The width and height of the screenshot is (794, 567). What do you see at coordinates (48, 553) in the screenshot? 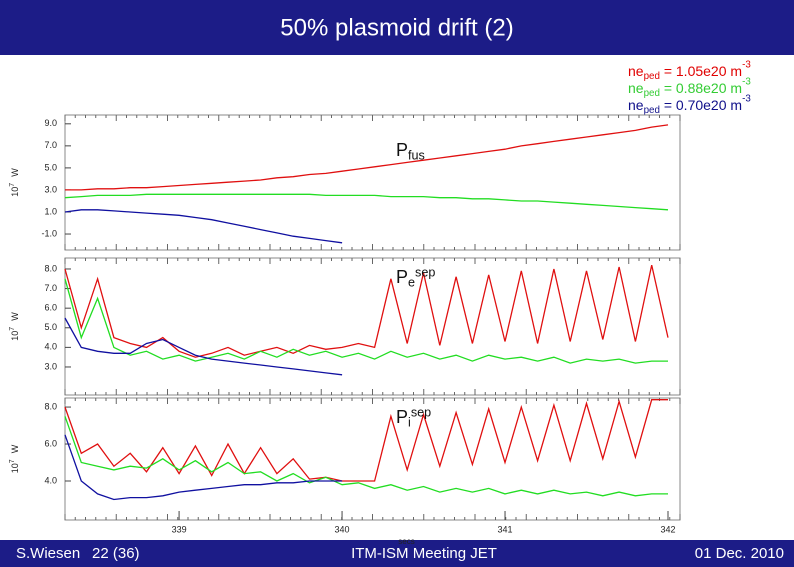
I see `footer-author: S.Wiesen` at bounding box center [48, 553].